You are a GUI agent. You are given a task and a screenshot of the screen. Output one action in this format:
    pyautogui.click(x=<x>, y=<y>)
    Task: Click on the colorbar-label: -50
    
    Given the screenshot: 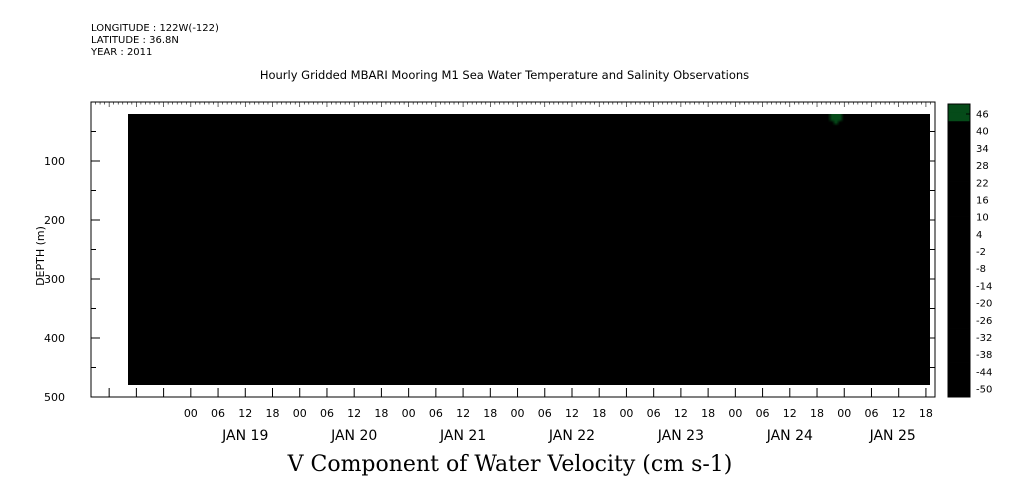 What is the action you would take?
    pyautogui.click(x=984, y=390)
    